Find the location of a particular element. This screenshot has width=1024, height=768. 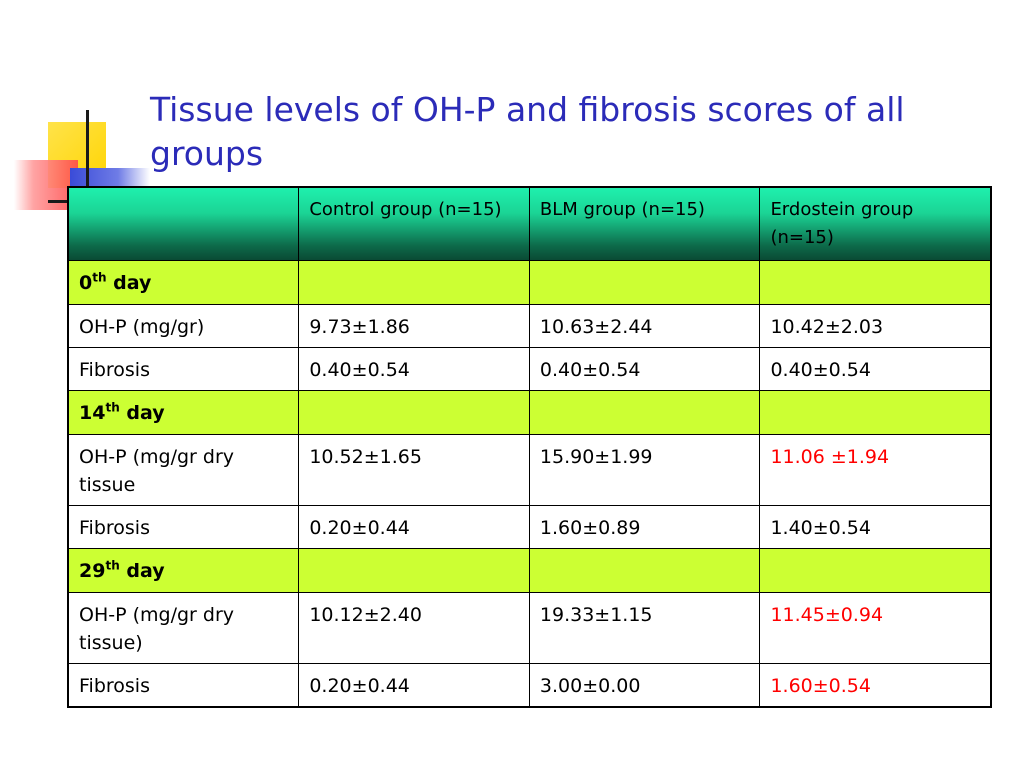

blm-value-cell: 0.40±0.54 is located at coordinates (644, 368).